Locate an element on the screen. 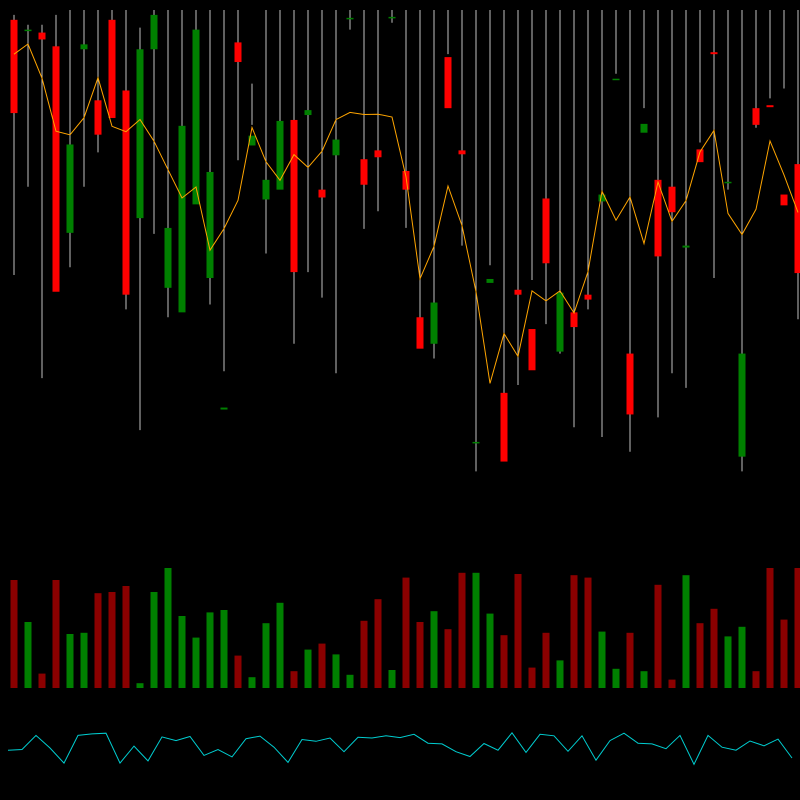 This screenshot has height=800, width=800. oscillator-panel is located at coordinates (400, 748).